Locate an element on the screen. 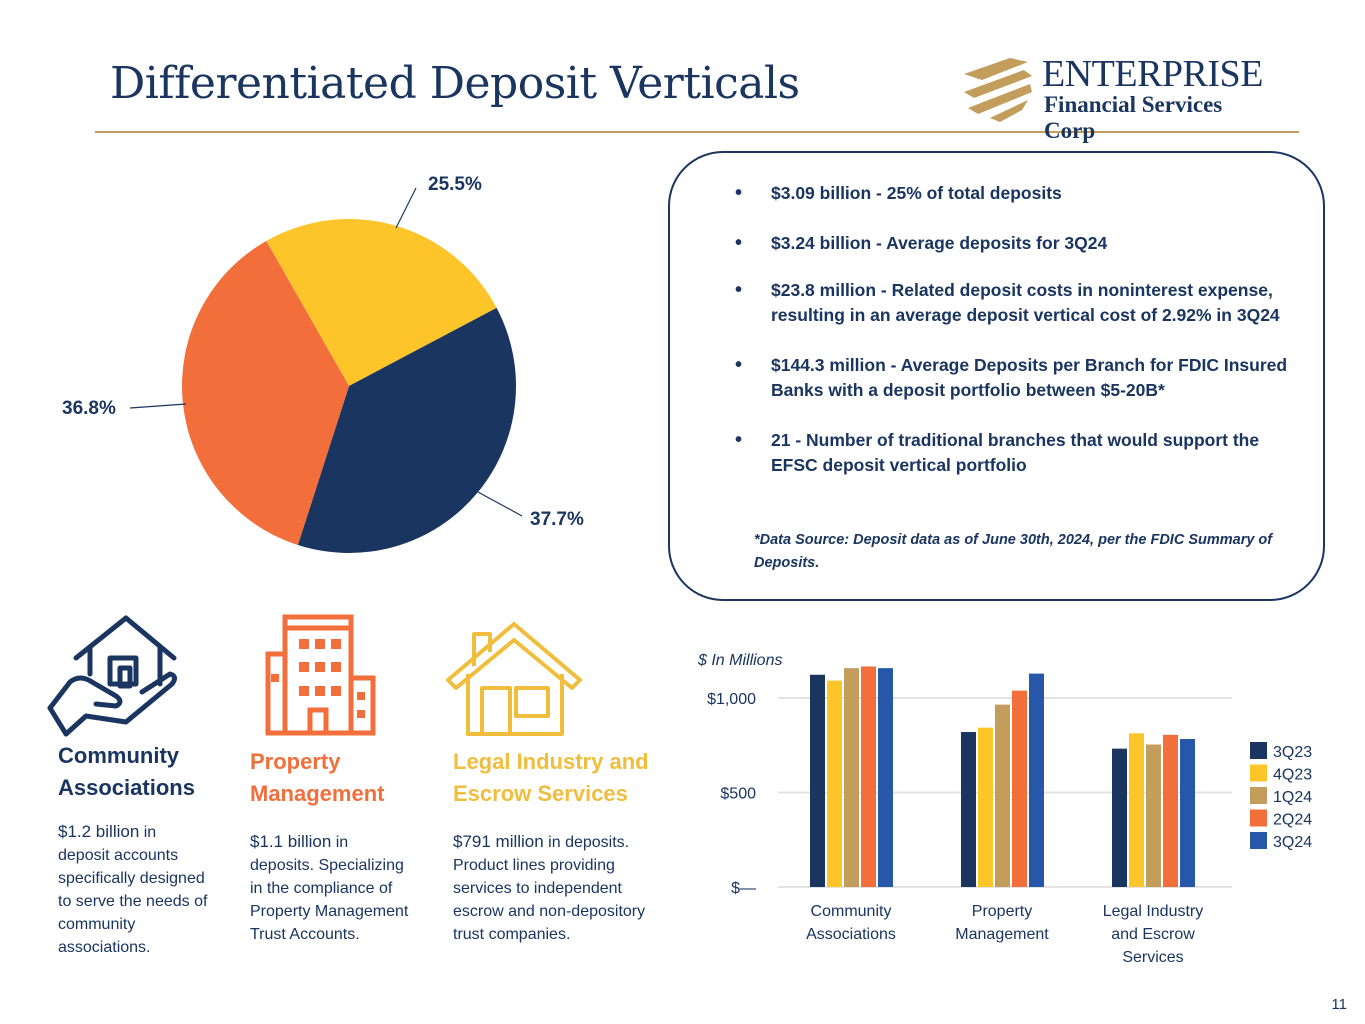  logo-subtext: Financial Services Corp is located at coordinates (1133, 117).